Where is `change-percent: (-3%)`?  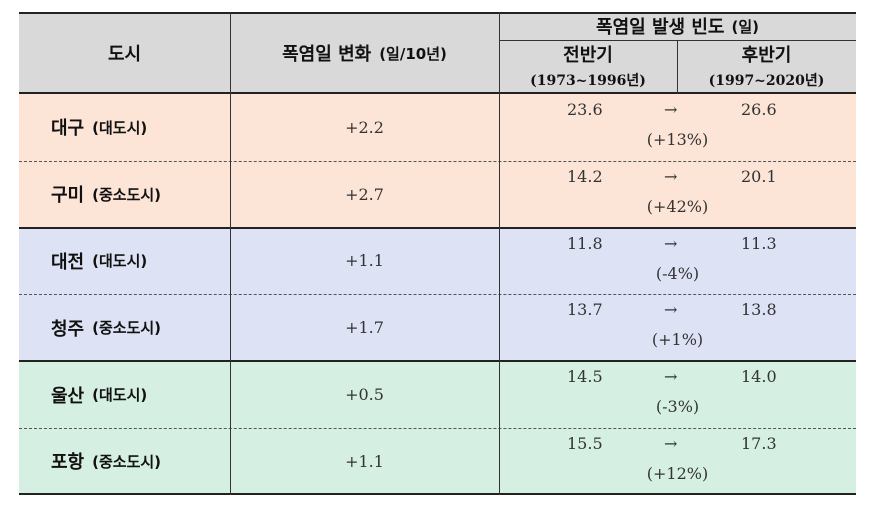 change-percent: (-3%) is located at coordinates (677, 407).